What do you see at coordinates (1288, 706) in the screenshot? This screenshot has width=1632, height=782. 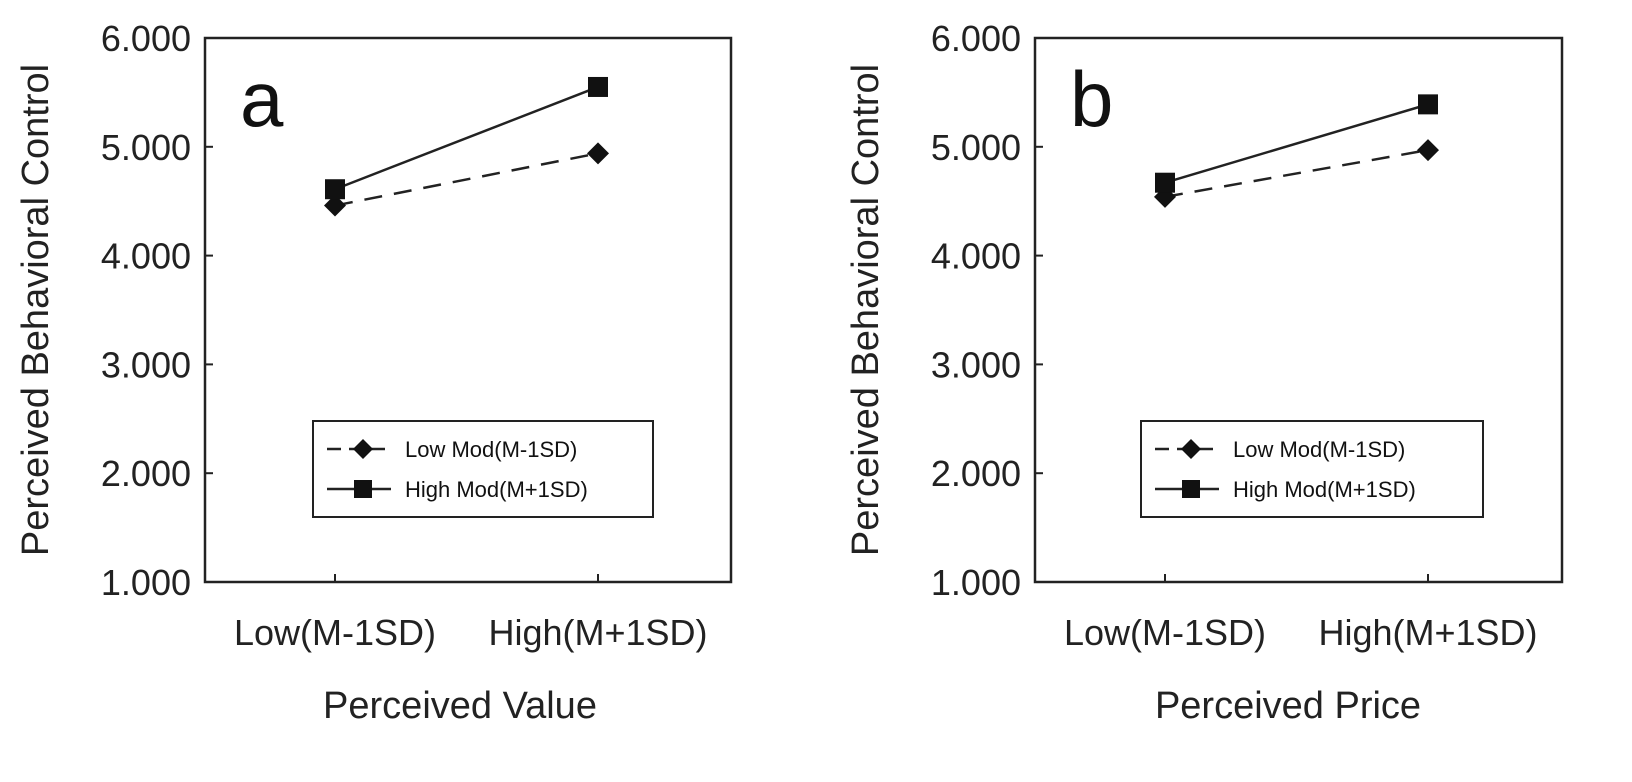 I see `x-axis-title: Perceived Price` at bounding box center [1288, 706].